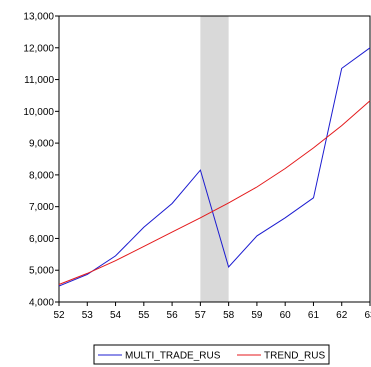  I want to click on x-tick-label: 58, so click(229, 315).